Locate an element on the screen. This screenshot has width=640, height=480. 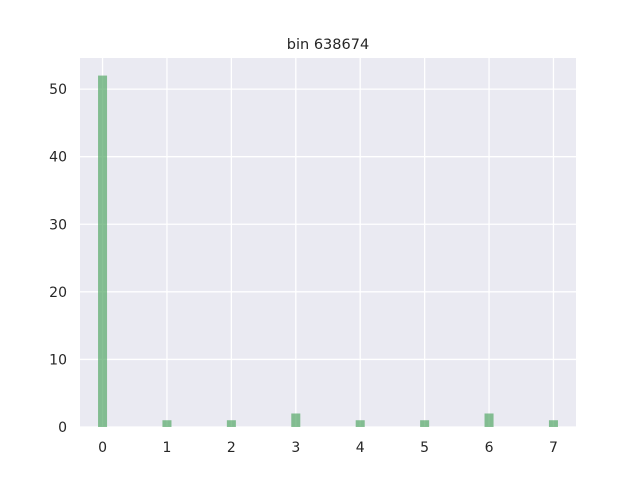
y-axis-ticks: 0 10 20 30 40 50 is located at coordinates (58, 259).